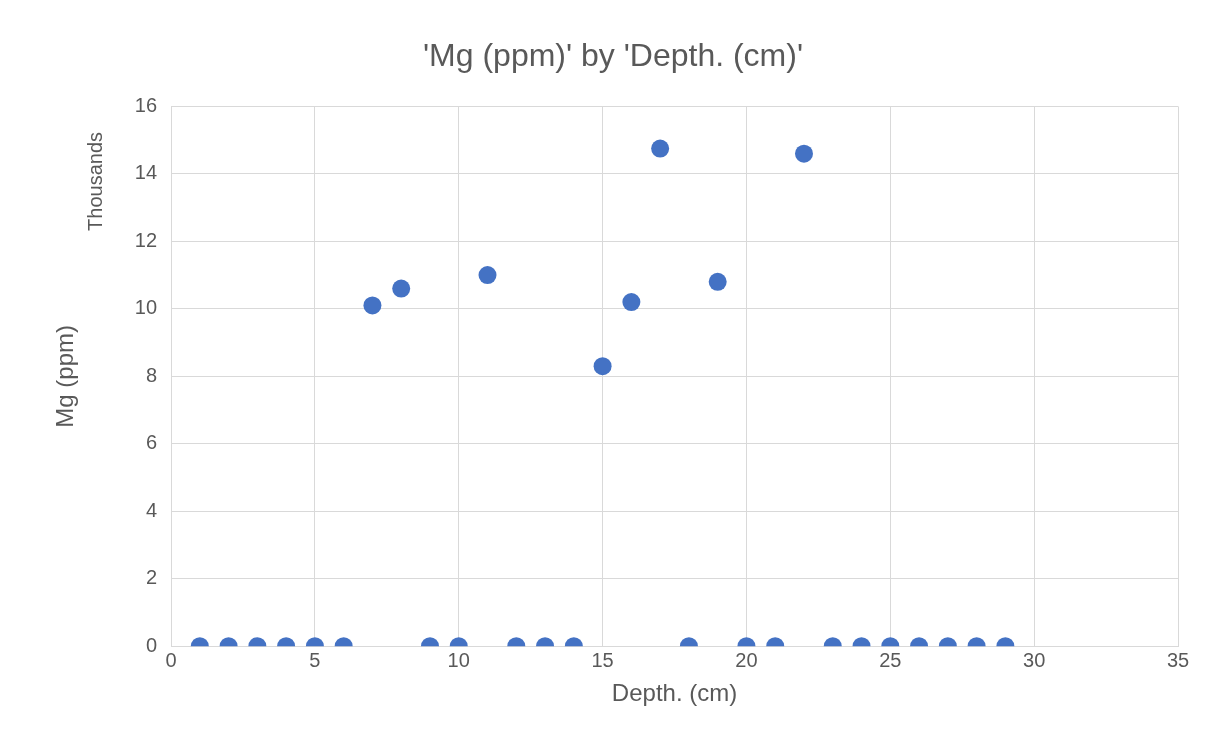  I want to click on text: Thousands, so click(94, 181).